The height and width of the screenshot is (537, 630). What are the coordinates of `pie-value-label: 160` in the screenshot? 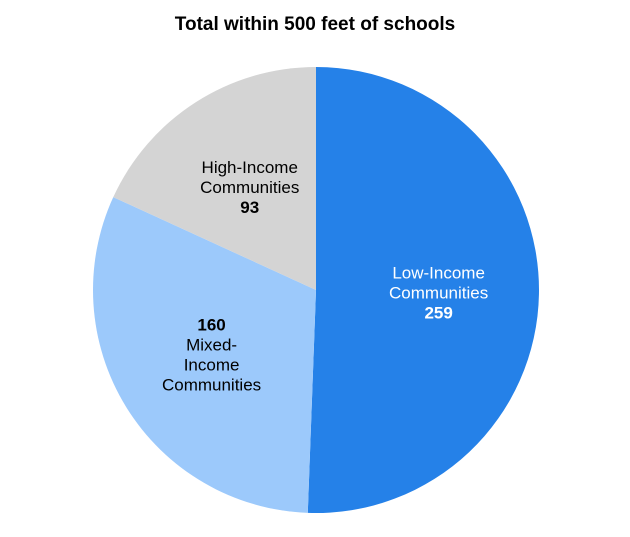 It's located at (211, 324).